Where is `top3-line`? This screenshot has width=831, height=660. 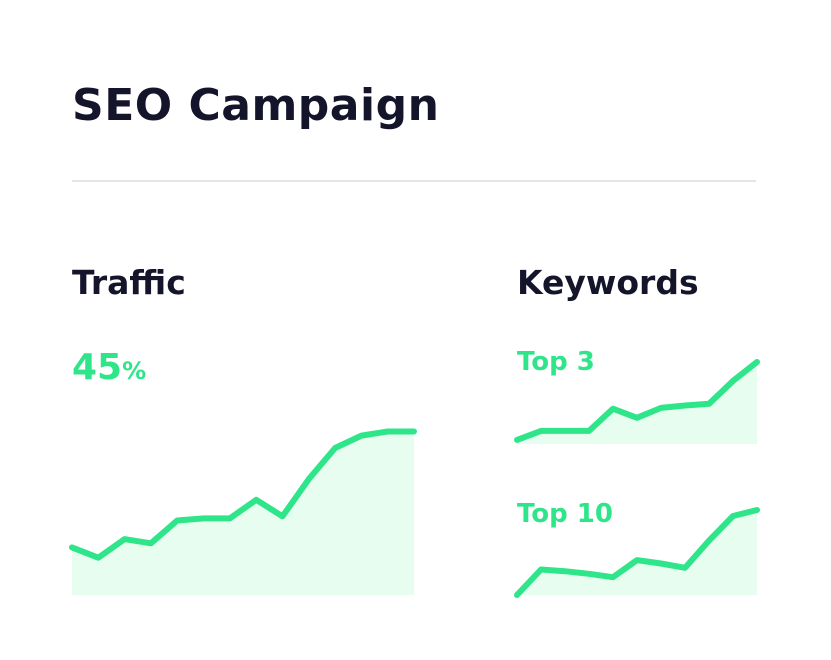 top3-line is located at coordinates (637, 401).